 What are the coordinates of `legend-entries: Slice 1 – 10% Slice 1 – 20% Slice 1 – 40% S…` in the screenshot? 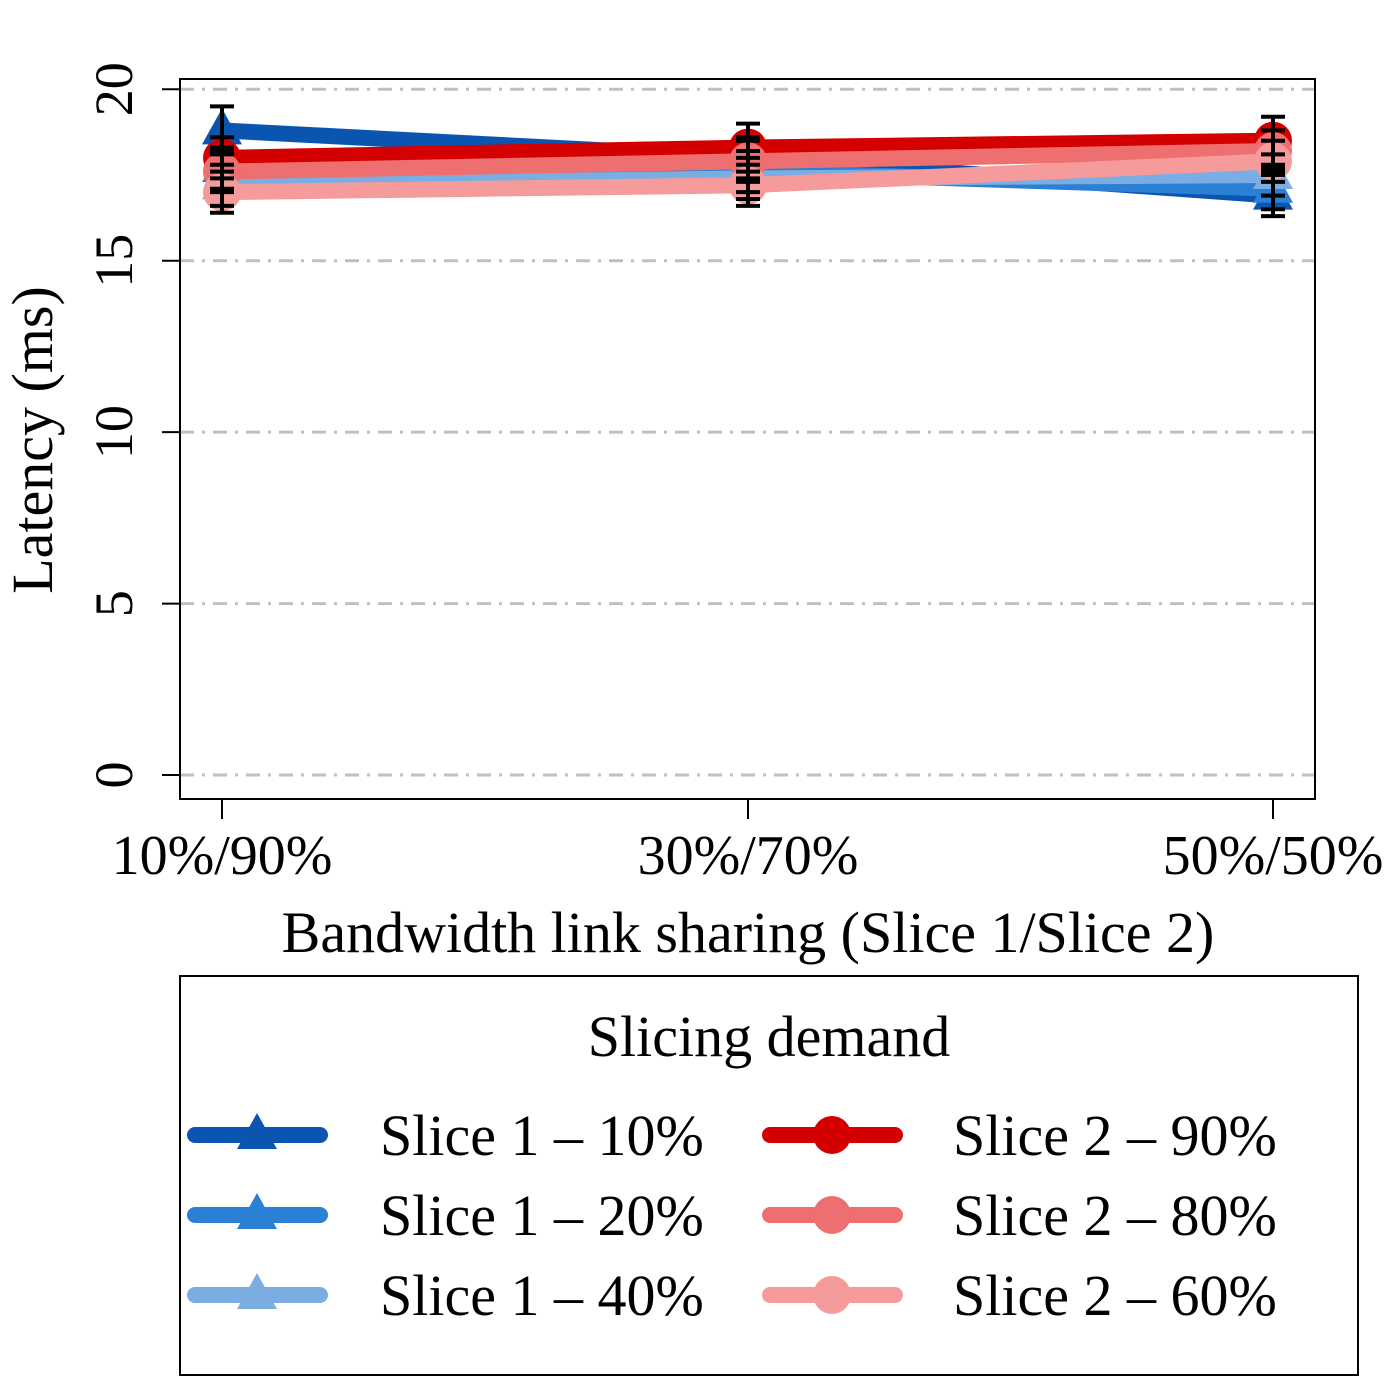 It's located at (732, 1215).